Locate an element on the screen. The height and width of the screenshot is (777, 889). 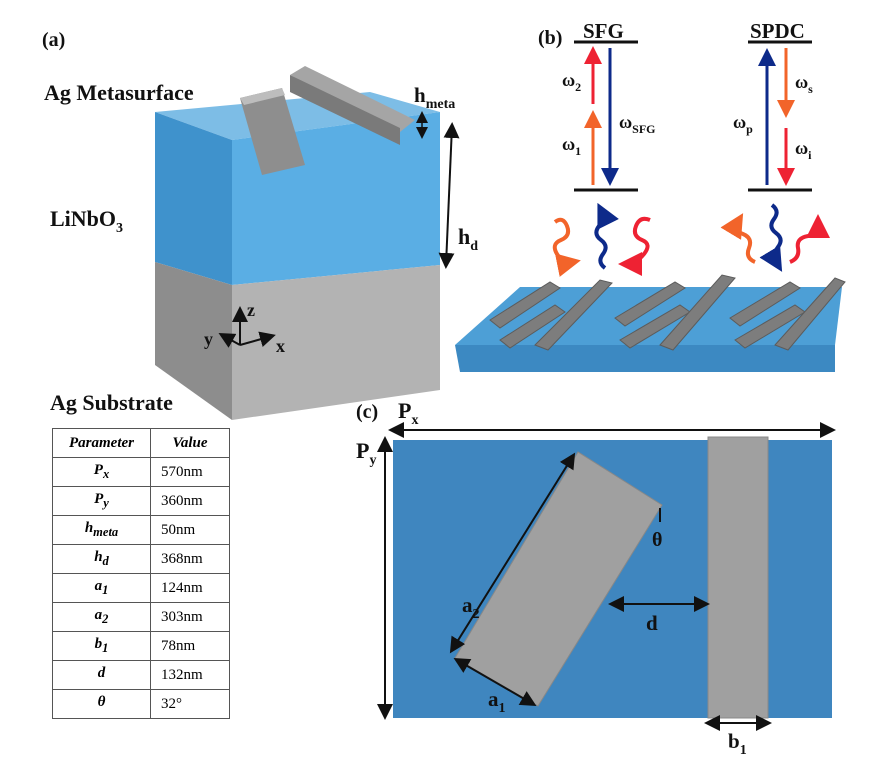
py-label: Py is located at coordinates (366, 453).